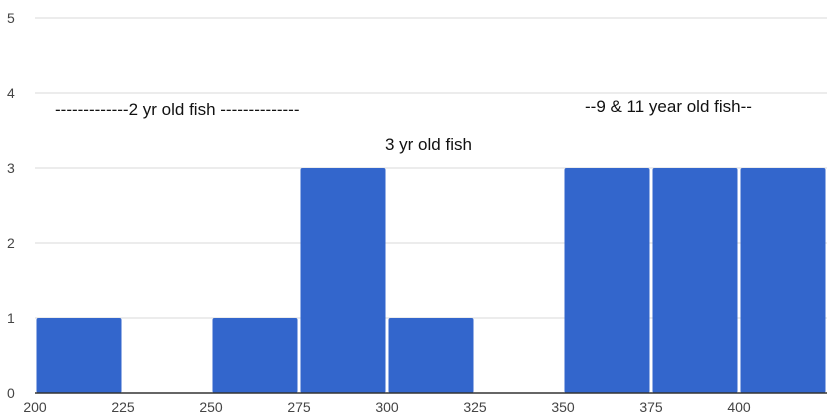 The height and width of the screenshot is (417, 827). Describe the element at coordinates (11, 393) in the screenshot. I see `y-tick-label: 0` at that location.